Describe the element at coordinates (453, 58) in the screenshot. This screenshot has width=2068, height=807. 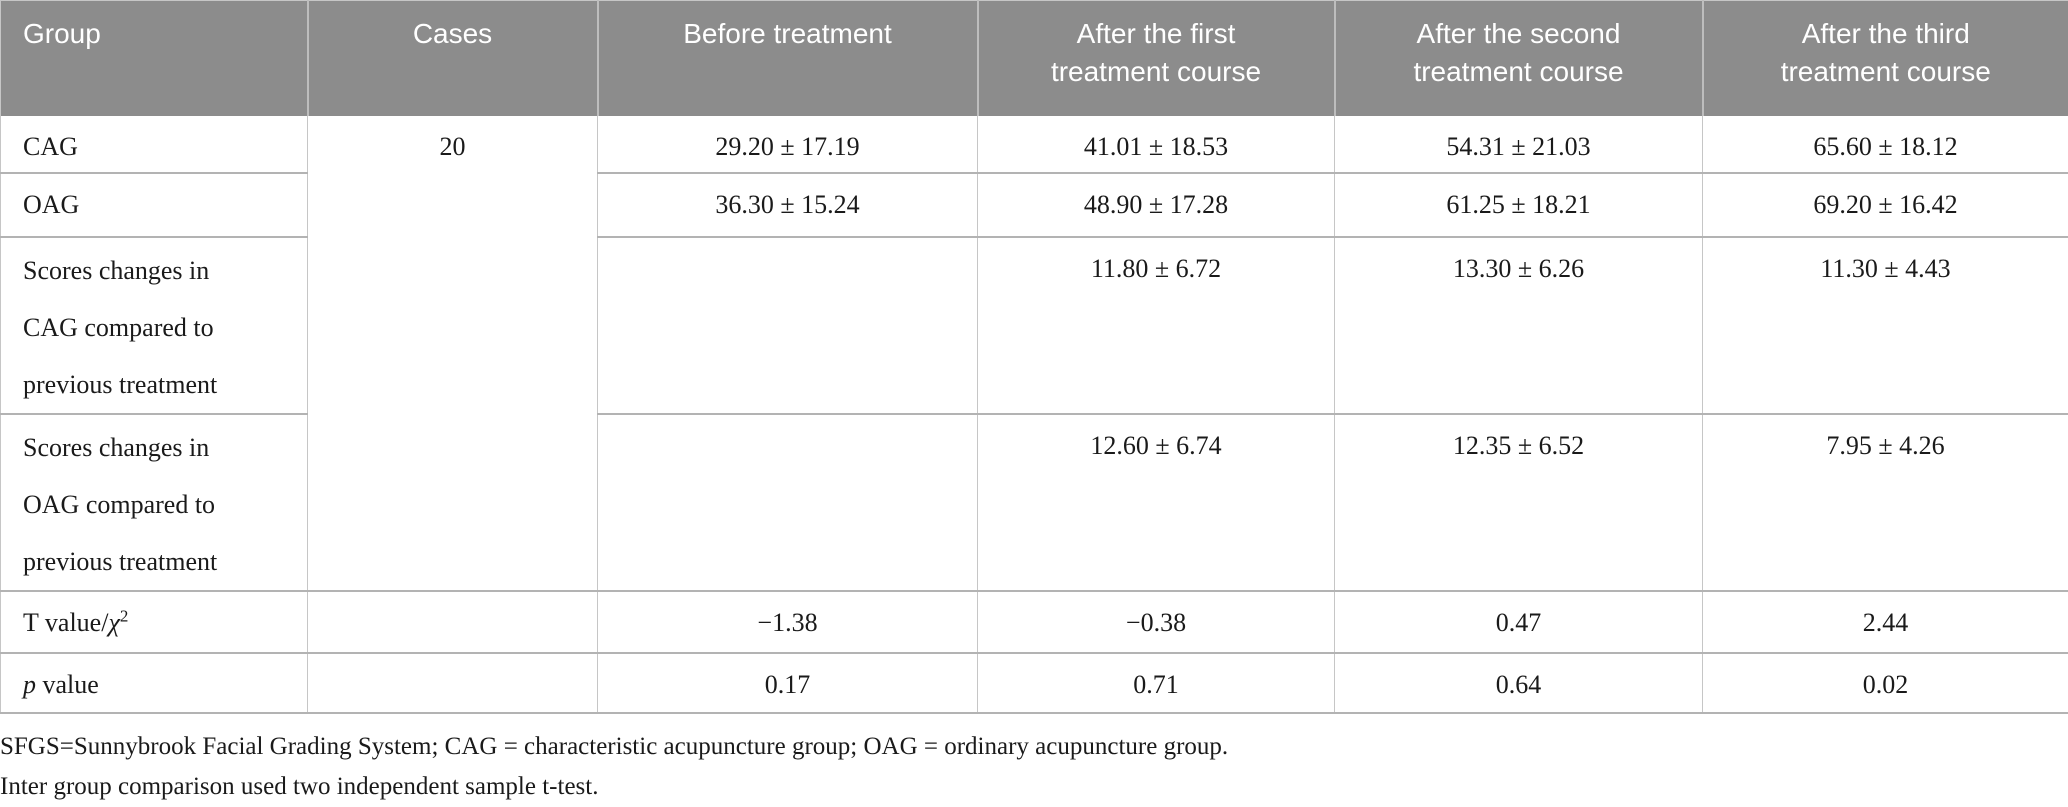
I see `column-header-cases: Cases` at that location.